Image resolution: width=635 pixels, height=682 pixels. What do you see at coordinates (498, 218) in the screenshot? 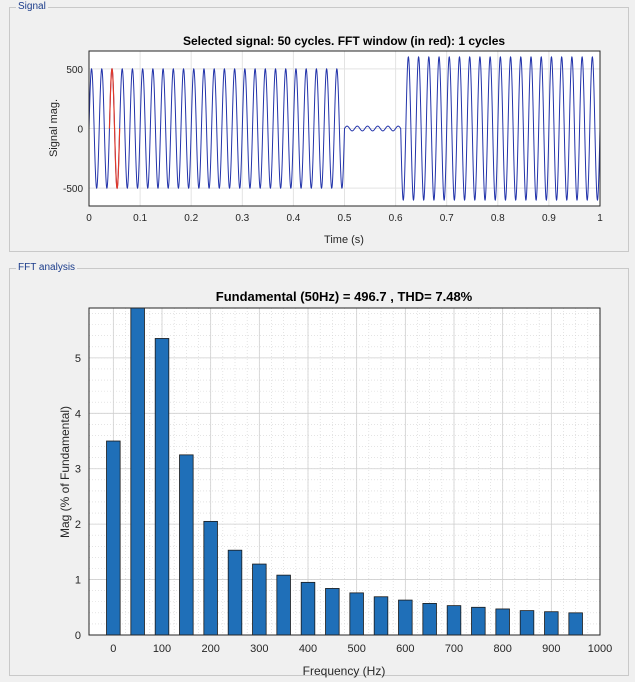
I see `signal-x-tick-label: 0.8` at bounding box center [498, 218].